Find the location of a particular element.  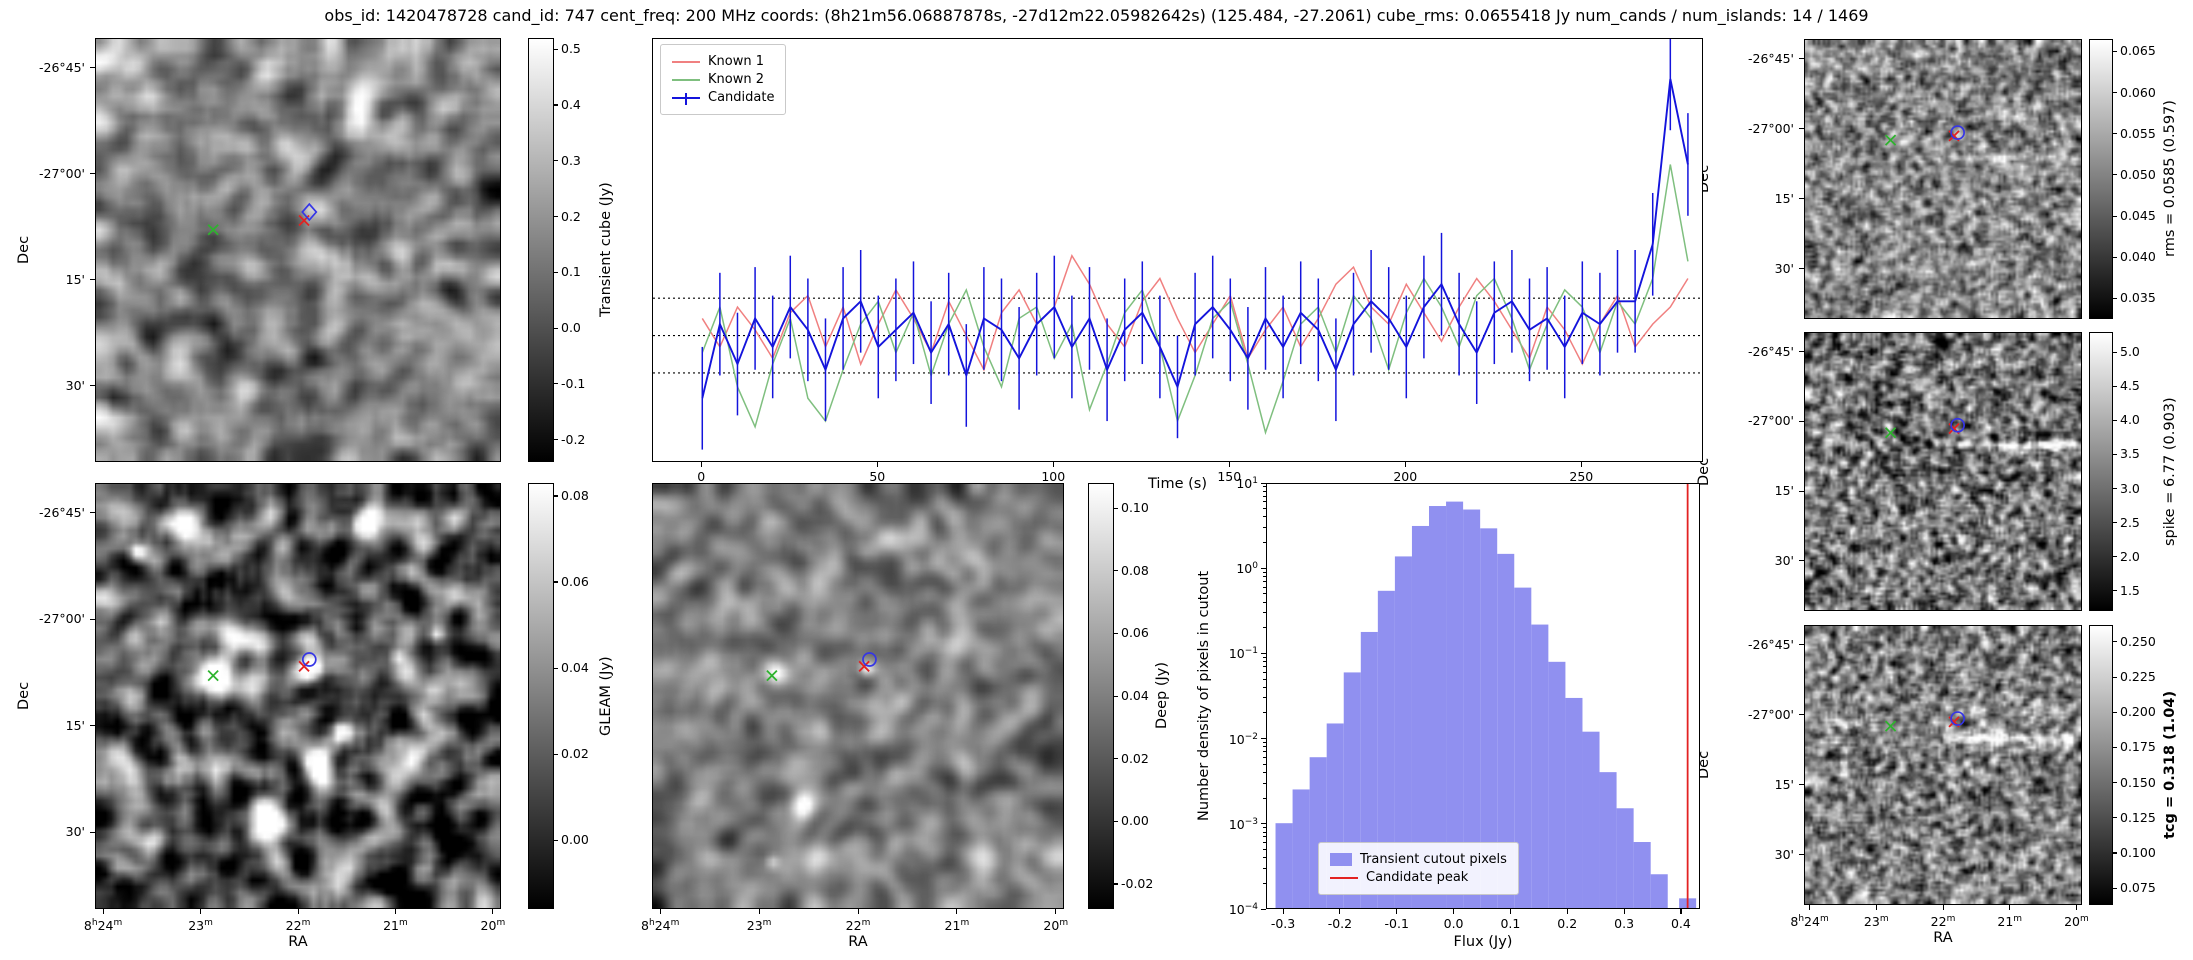

lightcurve-xlabel: Time (s) is located at coordinates (1177, 484).